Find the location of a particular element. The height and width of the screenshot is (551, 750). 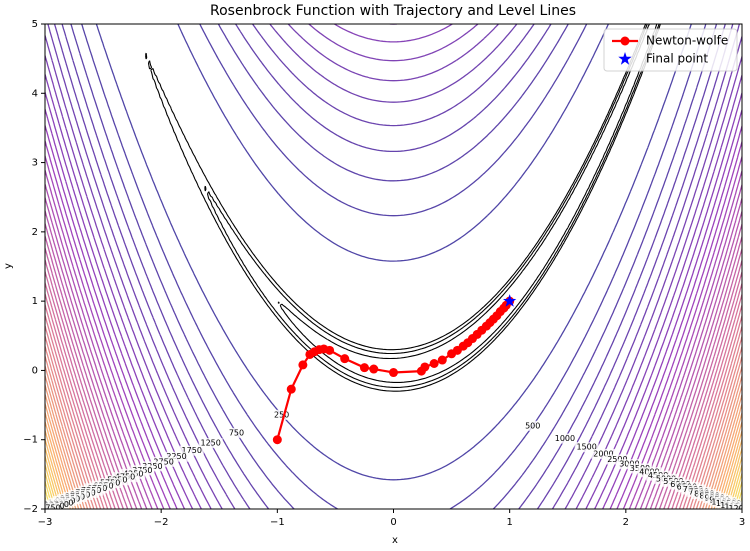

level-label-group: 500 is located at coordinates (532, 425).